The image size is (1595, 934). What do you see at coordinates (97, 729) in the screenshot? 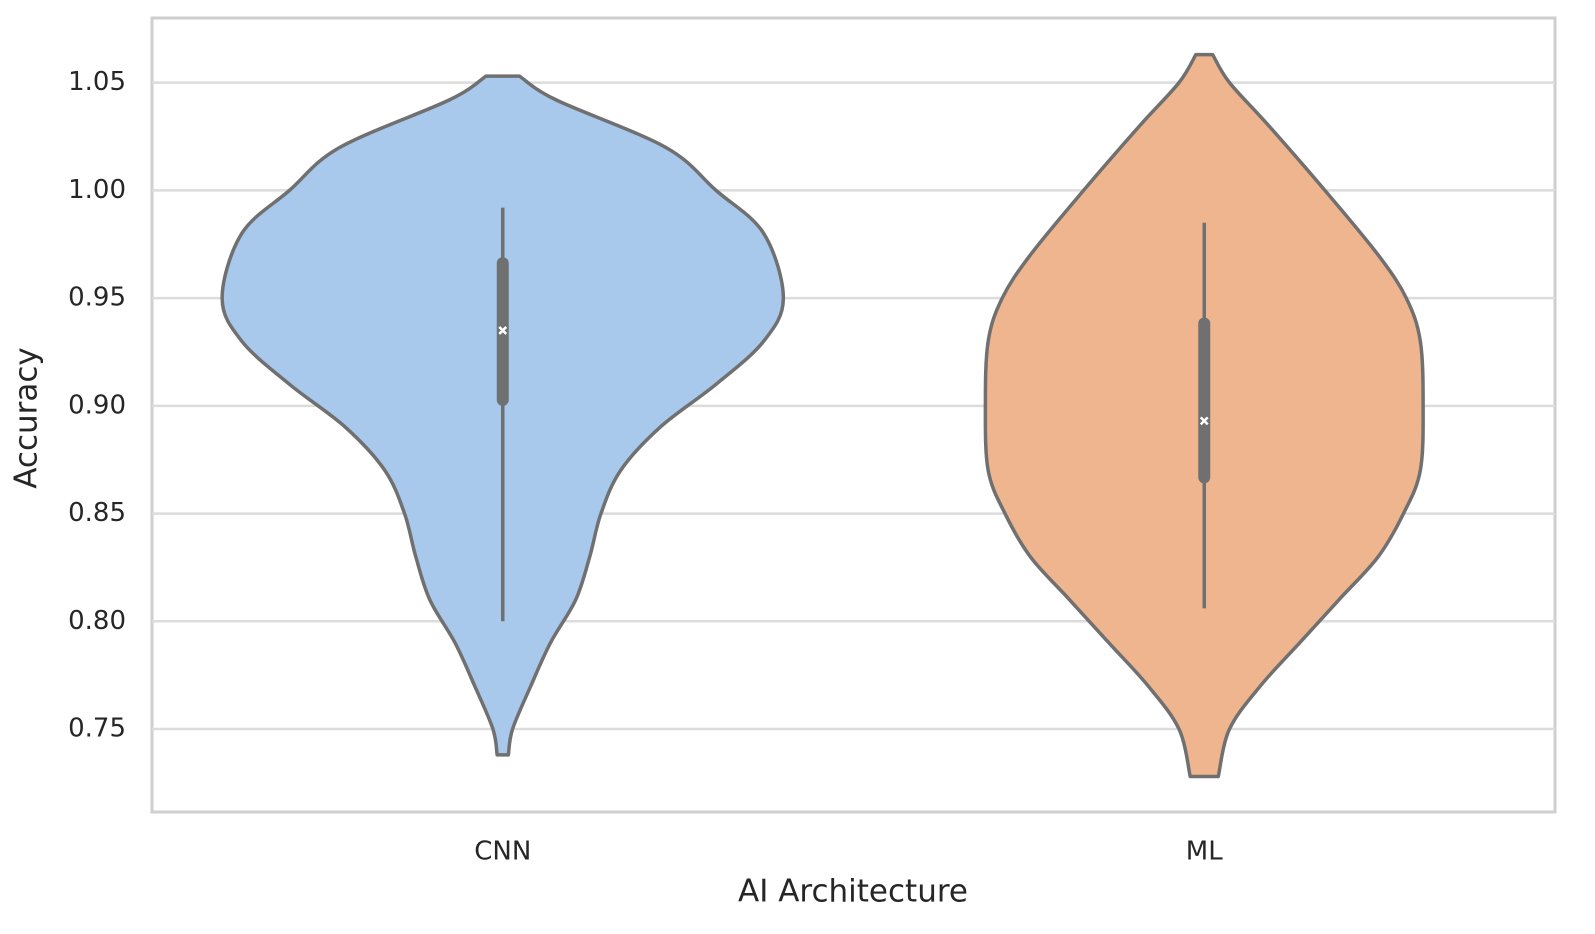
I see `y-tick-label: 0.75` at bounding box center [97, 729].